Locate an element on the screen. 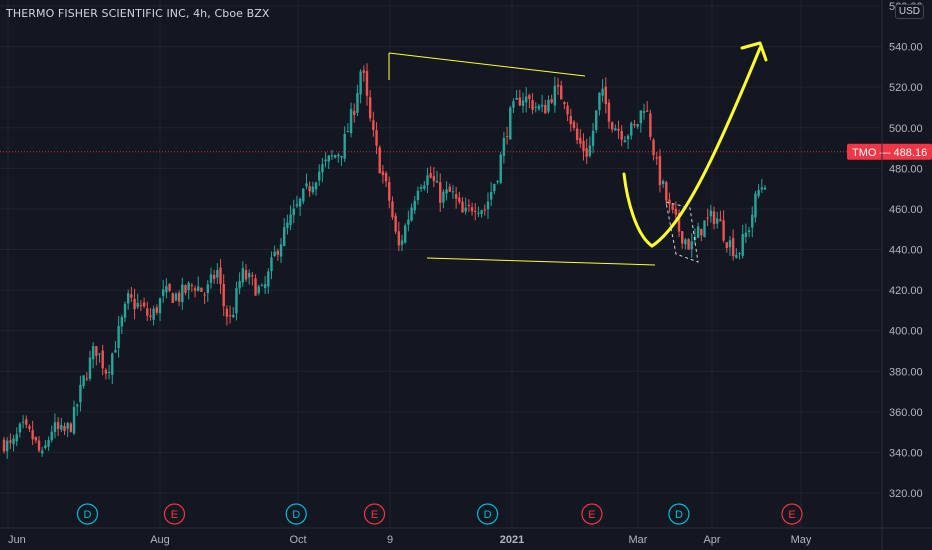  earnings-marker is located at coordinates (174, 514).